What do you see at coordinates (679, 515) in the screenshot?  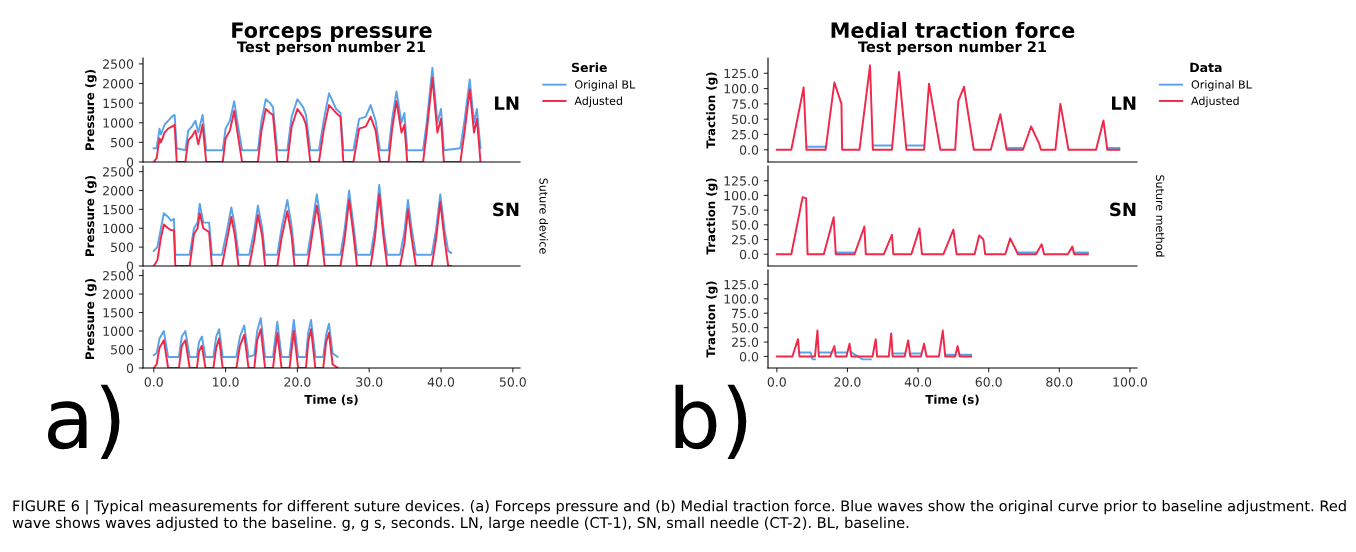 I see `caption: FIGURE 6 | Typical measurements for different suture devices. (a) Forceps pressure and (b) Medial traction force. Blue waves show the original curve prior to baseline adjustment. Red wave shows waves adjusted to the baseline. g, g s, seconds. LN, large needle (CT-1), SN, small needle (CT-2). BL, baseline.` at bounding box center [679, 515].